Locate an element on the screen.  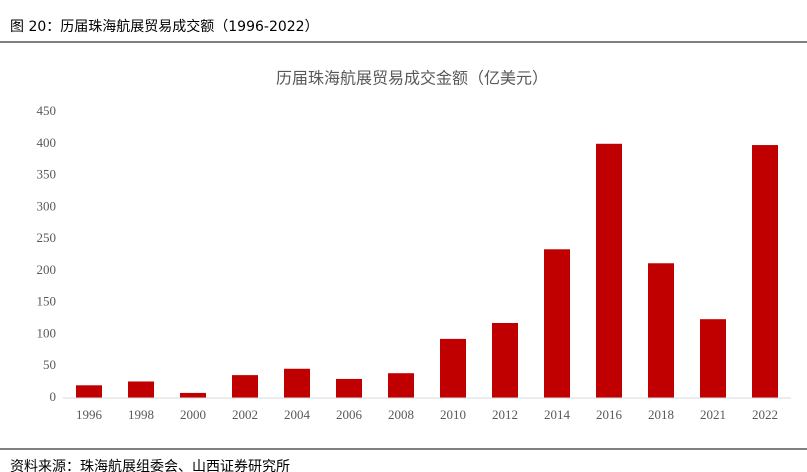
y-tick-label: 400 is located at coordinates (47, 142).